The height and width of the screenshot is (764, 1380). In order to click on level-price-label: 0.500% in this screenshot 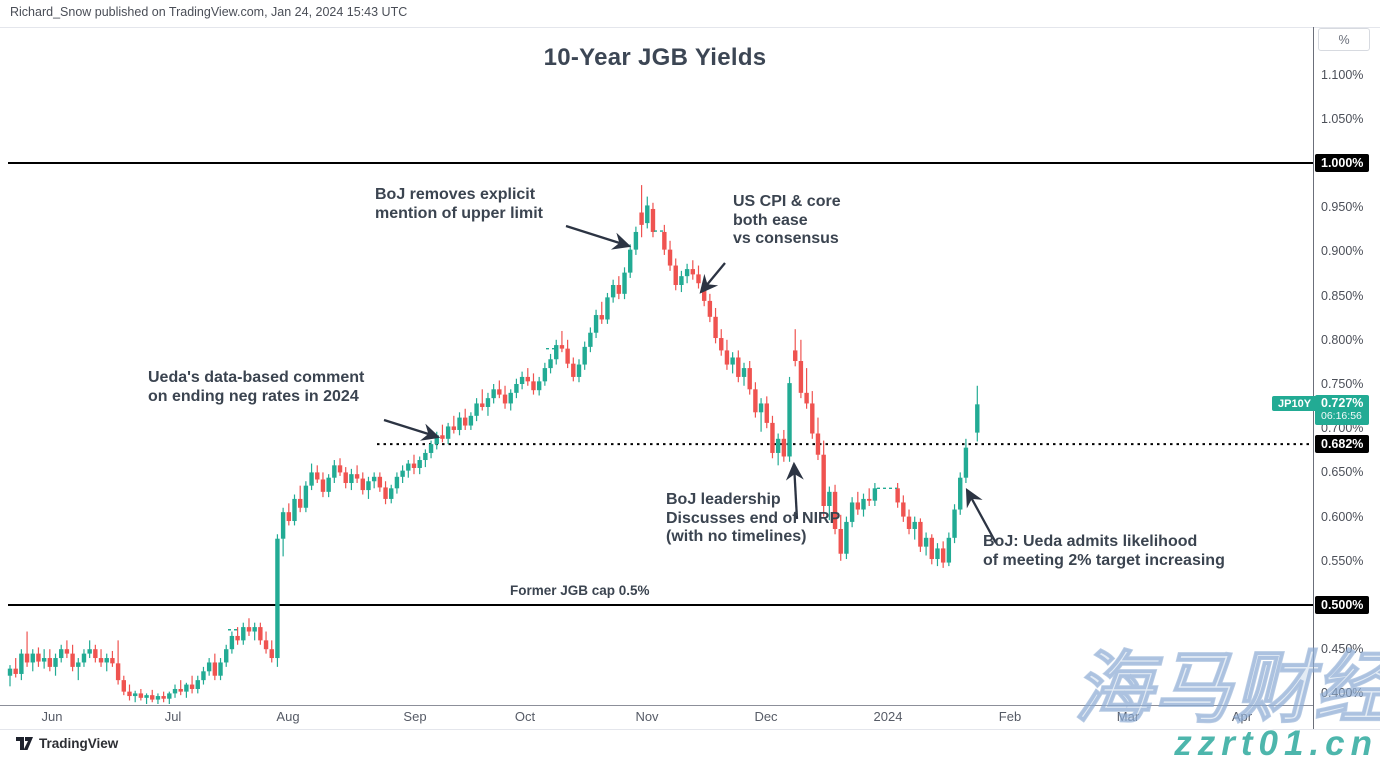, I will do `click(1342, 605)`.